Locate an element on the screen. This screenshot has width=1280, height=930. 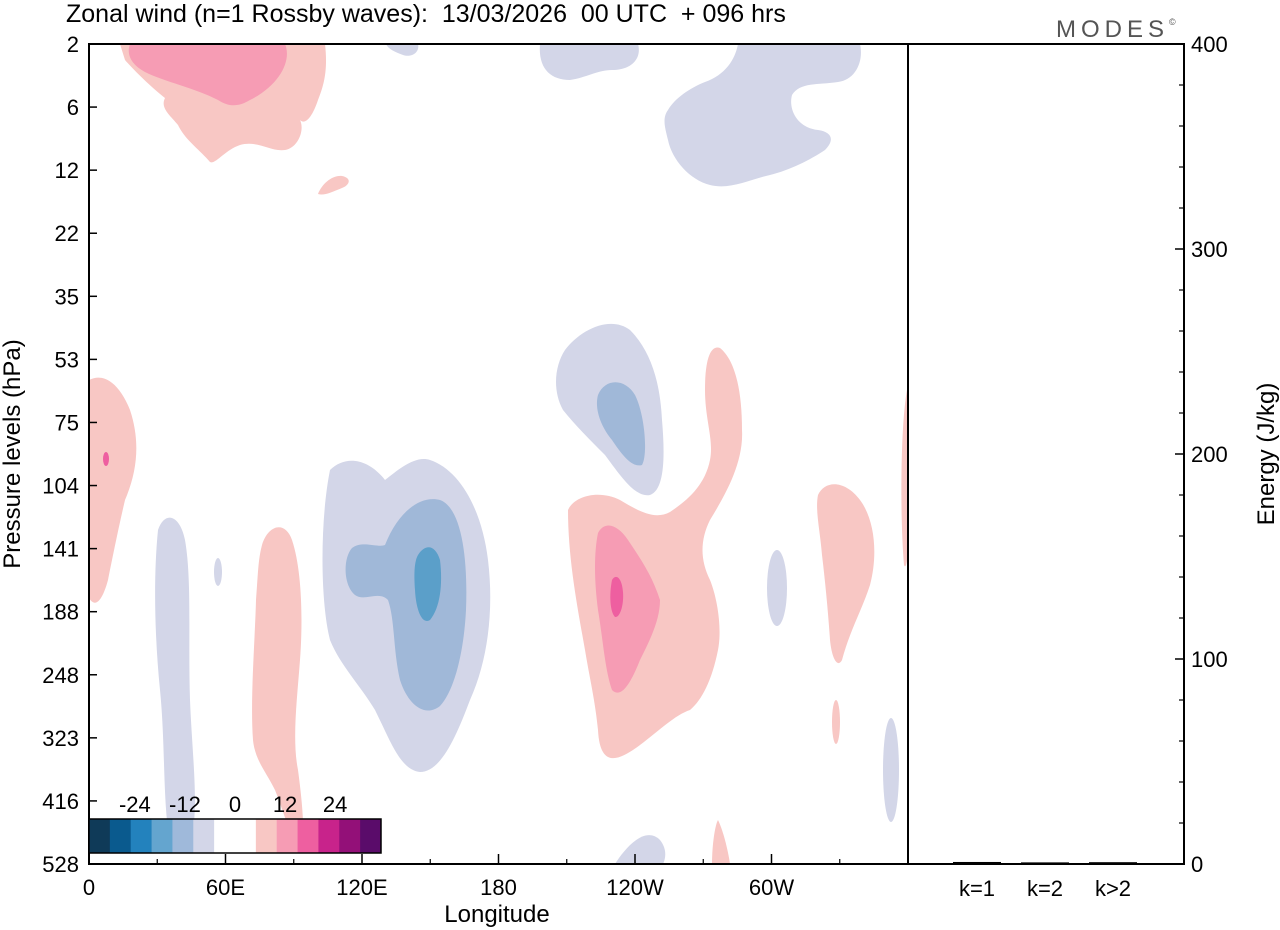
y-axis-title: Pressure levels (hPa) is located at coordinates (13, 453).